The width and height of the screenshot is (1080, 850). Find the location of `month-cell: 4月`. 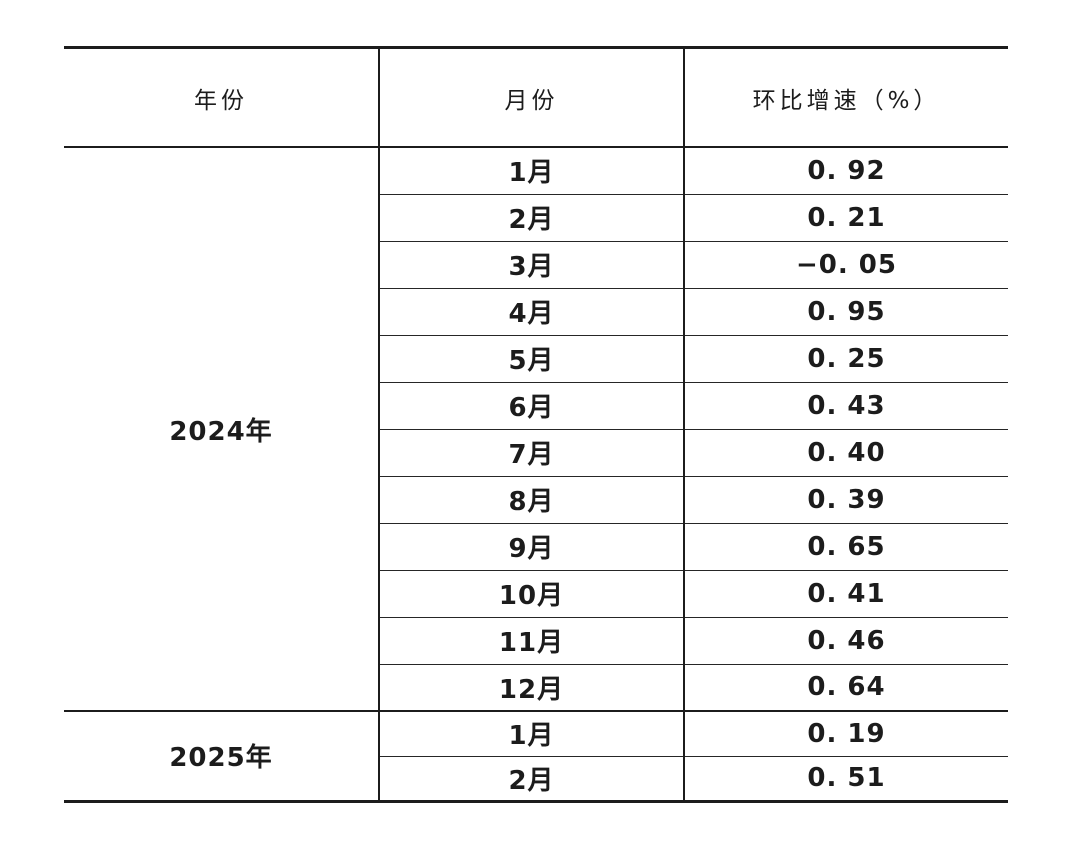

month-cell: 4月 is located at coordinates (531, 312).